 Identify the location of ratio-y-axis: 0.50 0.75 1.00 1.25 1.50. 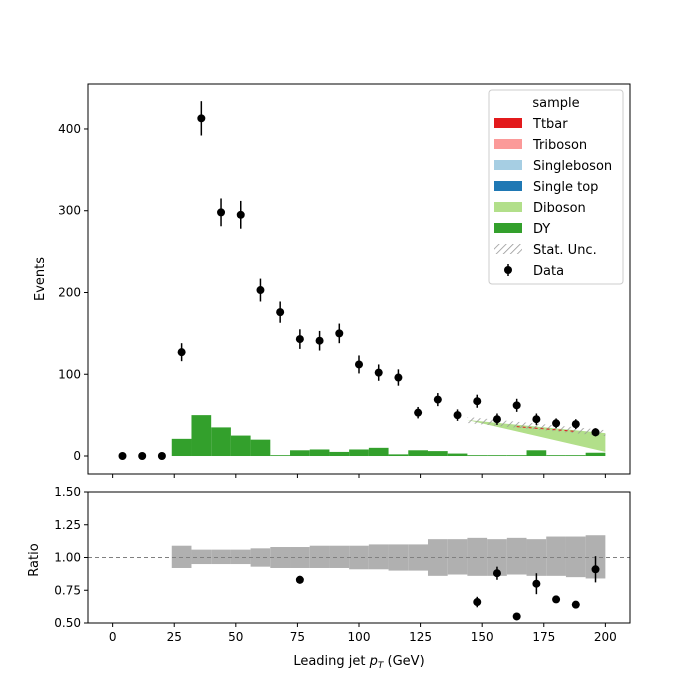
(71, 557).